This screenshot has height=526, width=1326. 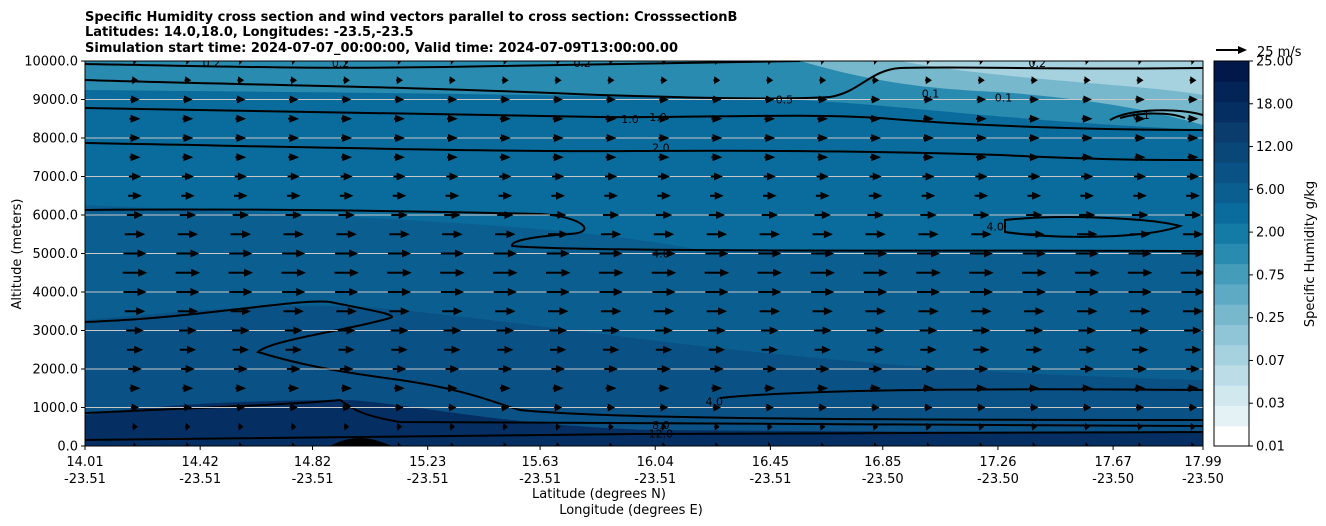 I want to click on colorbar-tick-label: 18.00, so click(x=1274, y=104).